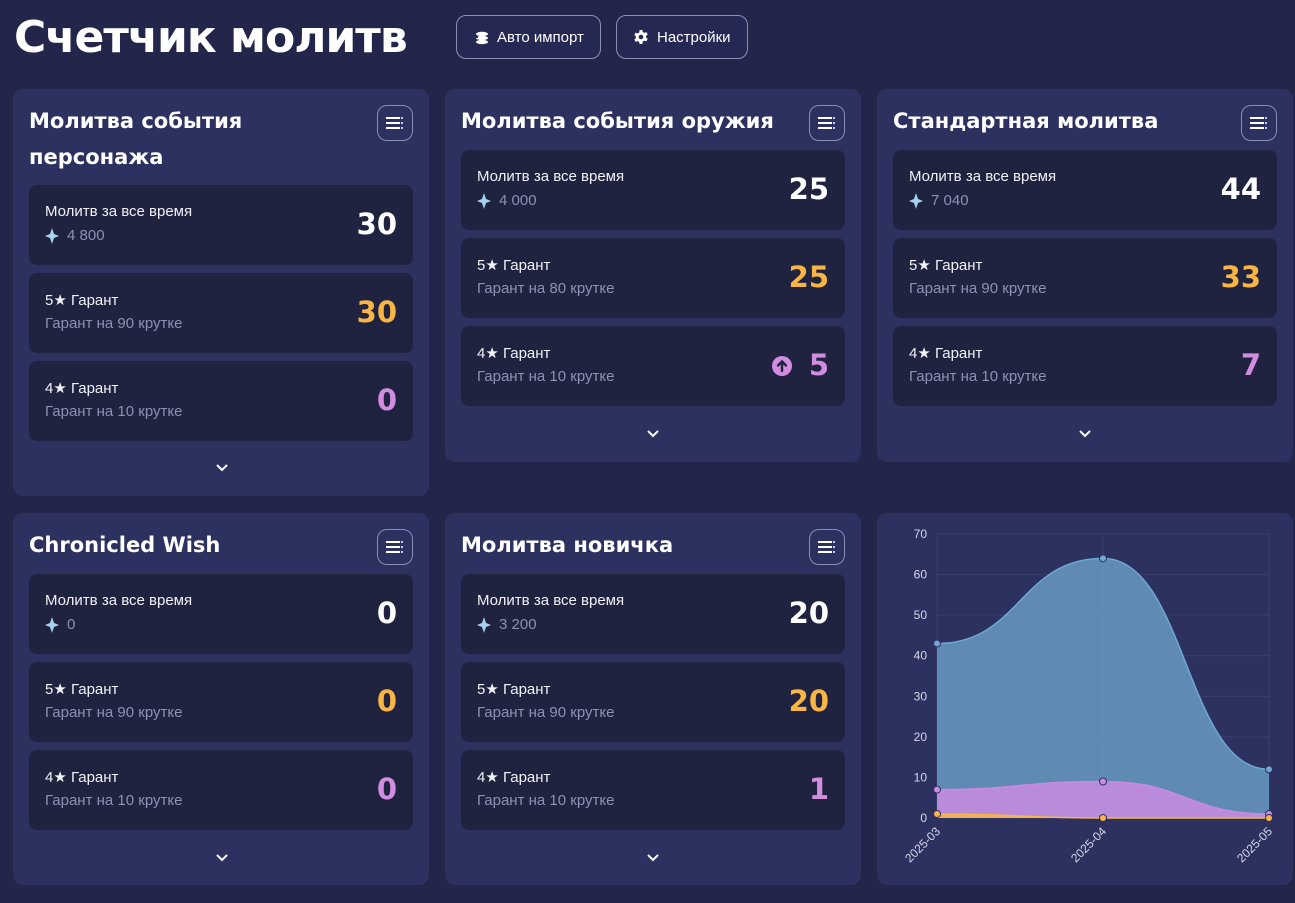 This screenshot has width=1295, height=903. I want to click on primogem-amount: 7 040, so click(950, 200).